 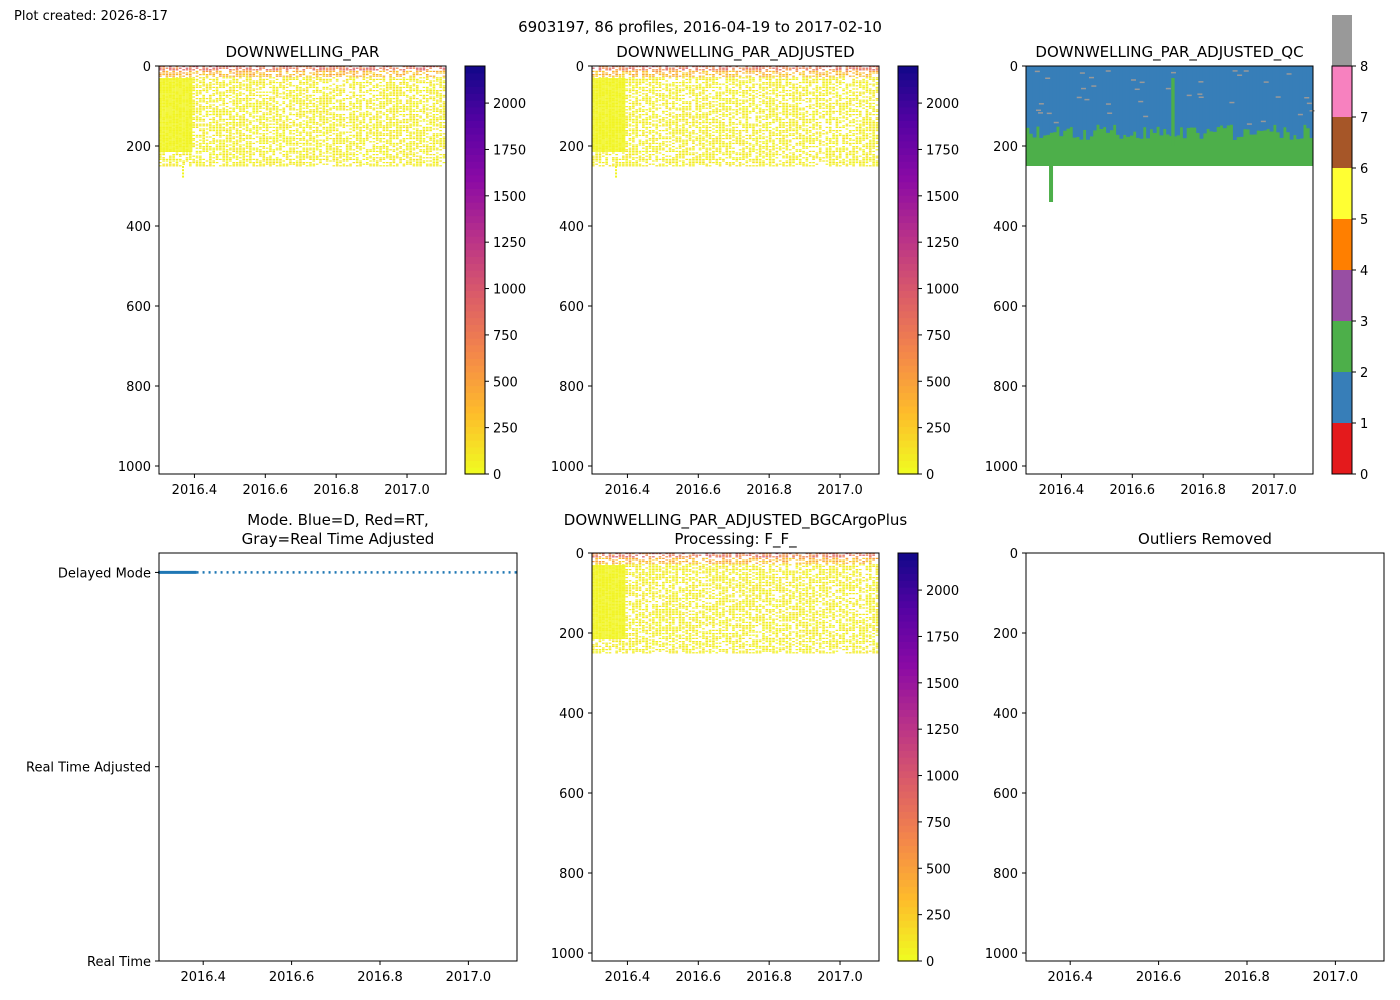 I want to click on colorbar-band, so click(x=475, y=226).